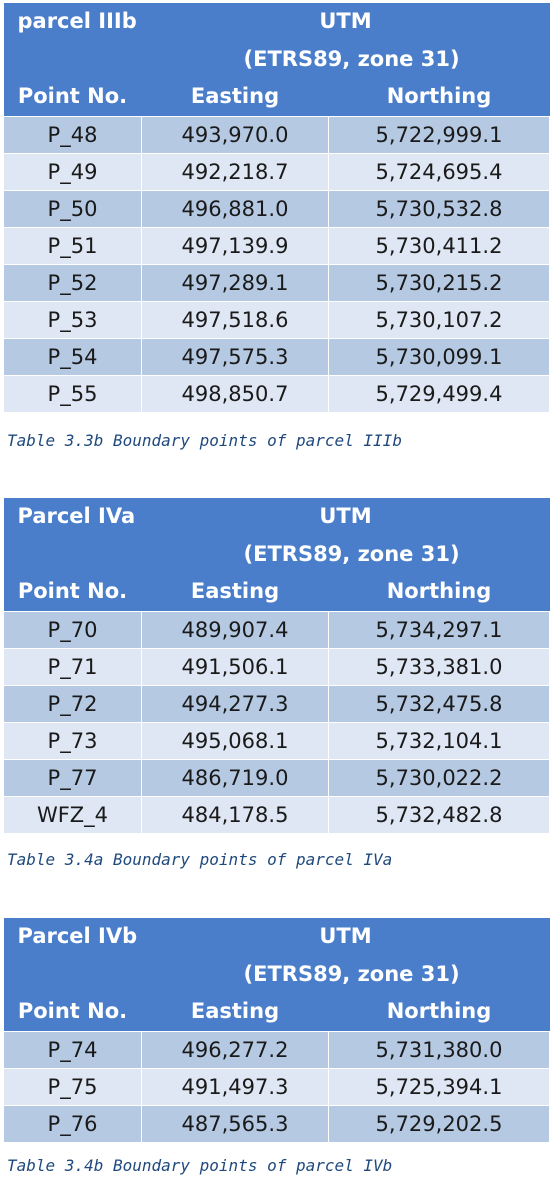  I want to click on table-row: P_53 497,518.6 5,730,107.2, so click(276, 319).